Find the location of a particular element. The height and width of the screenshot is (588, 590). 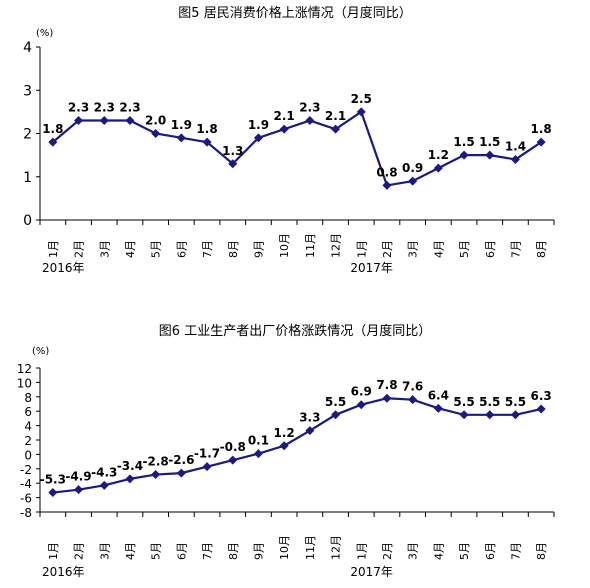

ppi-year-label: 2017年 is located at coordinates (371, 572).